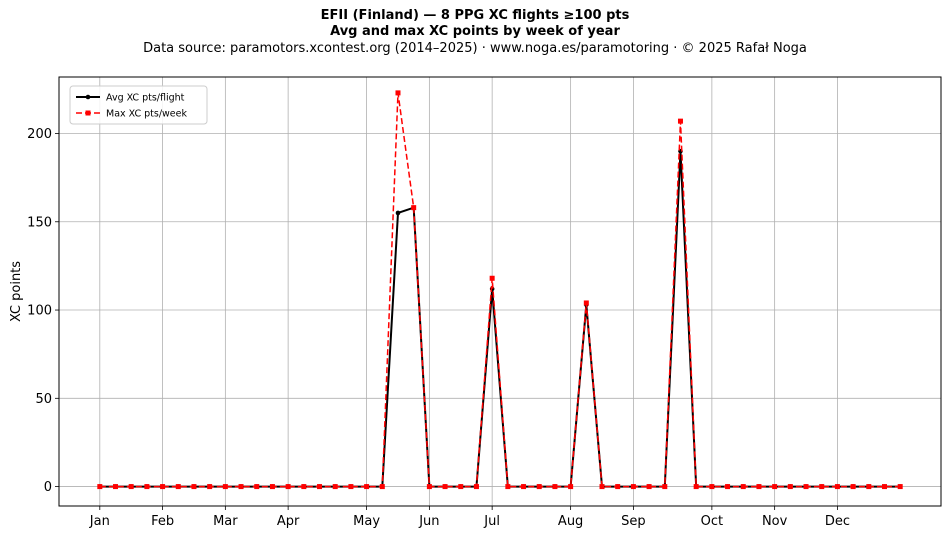 The height and width of the screenshot is (539, 950). Describe the element at coordinates (366, 521) in the screenshot. I see `x-tick-label: May` at that location.